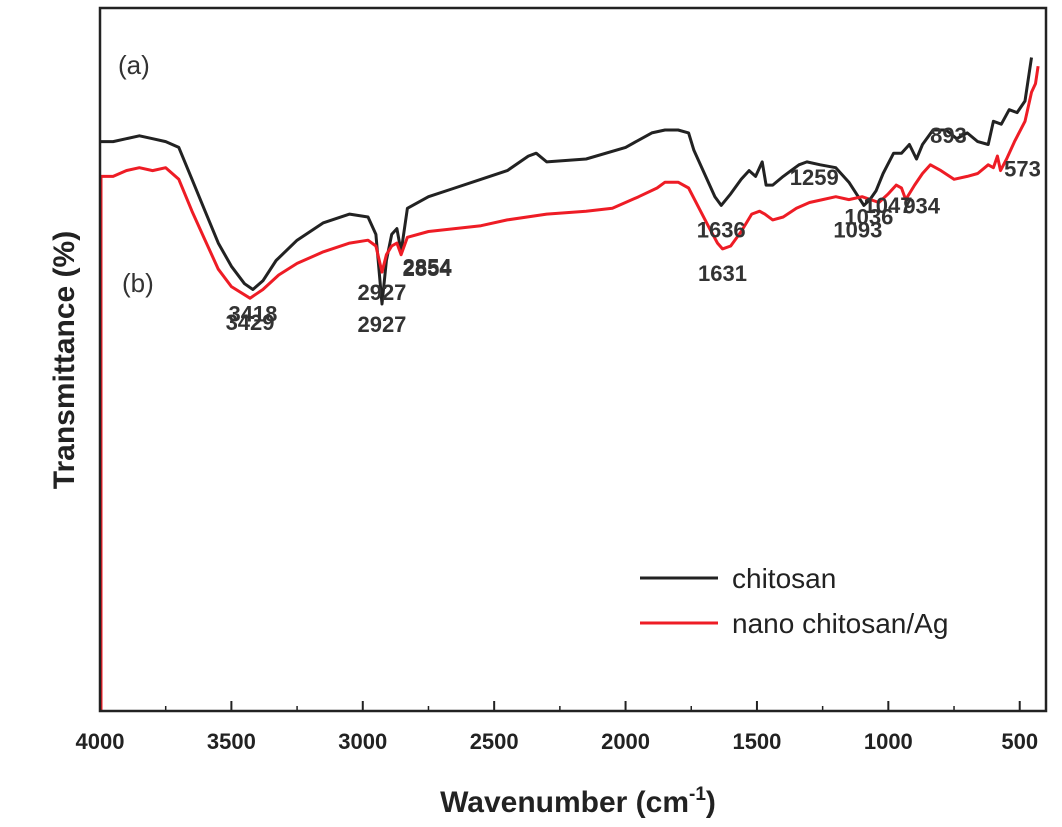 This screenshot has height=827, width=1062. What do you see at coordinates (697, 794) in the screenshot?
I see `x-axis-title-exponent: -1` at bounding box center [697, 794].